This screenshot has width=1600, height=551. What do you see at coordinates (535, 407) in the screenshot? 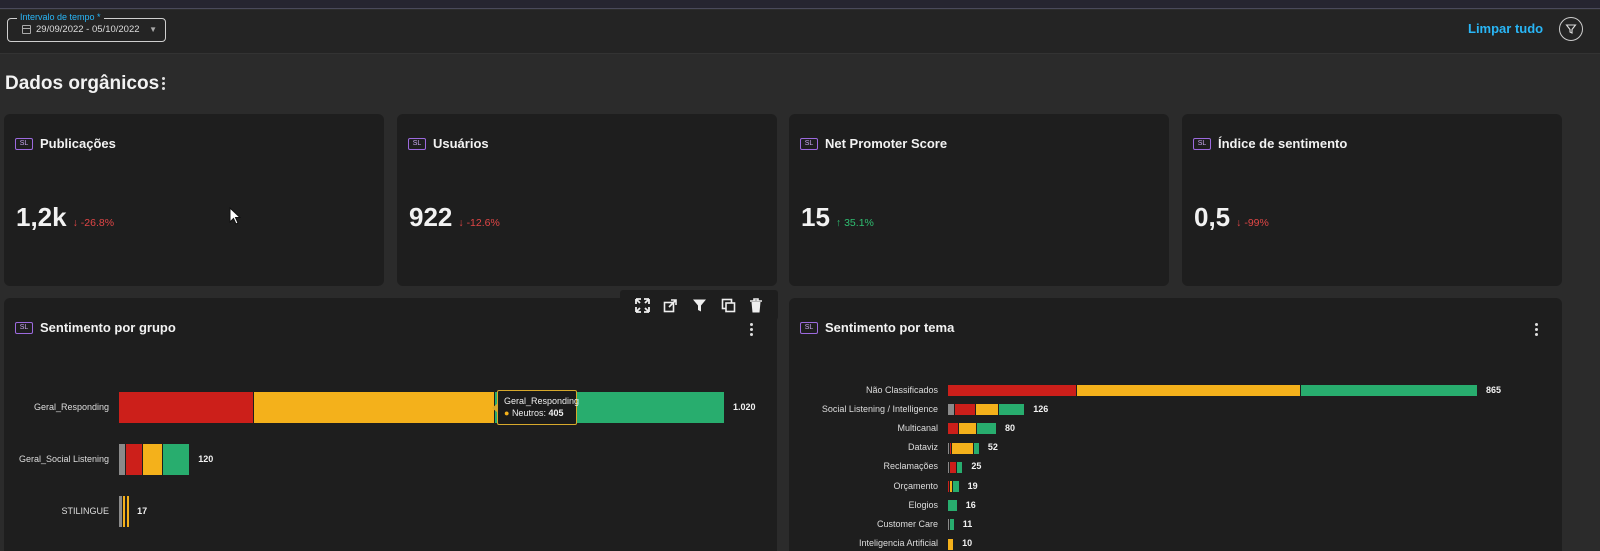
I see `chart-tooltip: Geral_Responding ● Neutros: 405` at bounding box center [535, 407].